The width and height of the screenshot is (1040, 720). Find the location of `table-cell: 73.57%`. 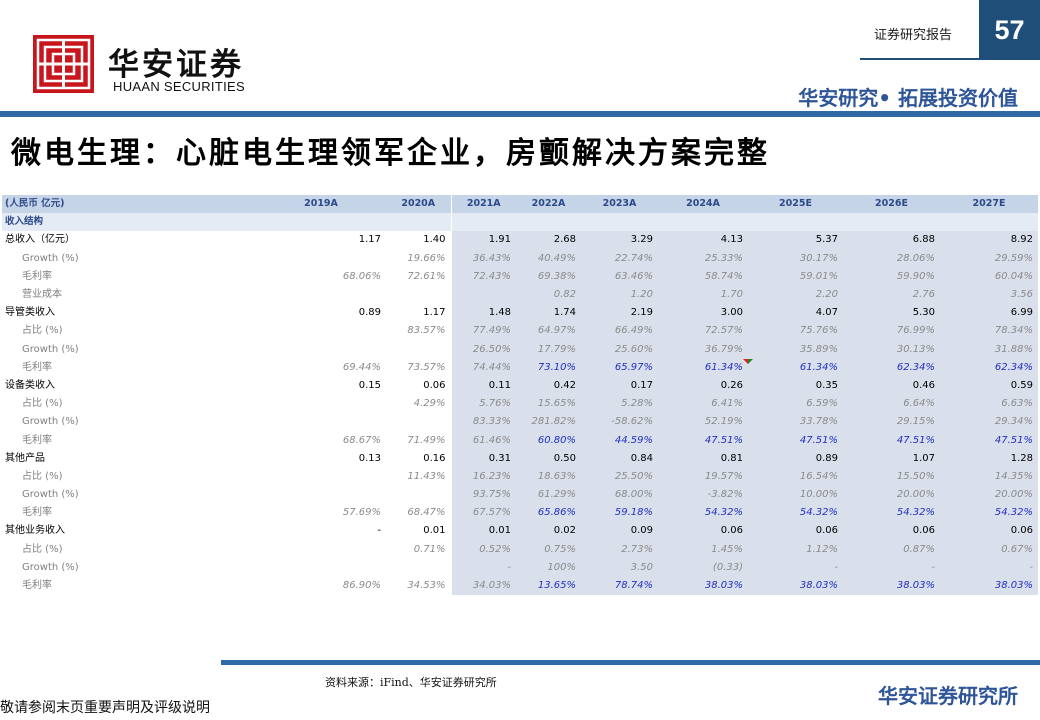

table-cell: 73.57% is located at coordinates (426, 367).